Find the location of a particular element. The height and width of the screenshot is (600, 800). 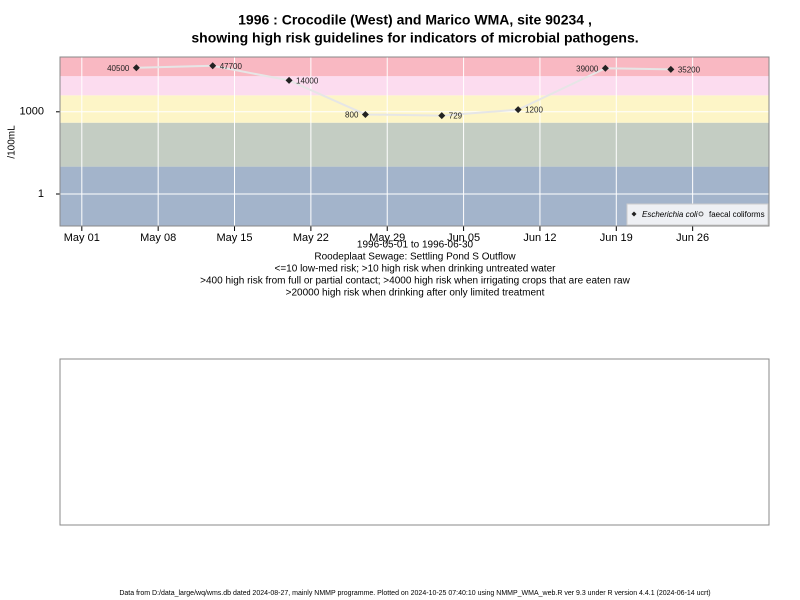

x-tick-label: May 22 is located at coordinates (311, 238).